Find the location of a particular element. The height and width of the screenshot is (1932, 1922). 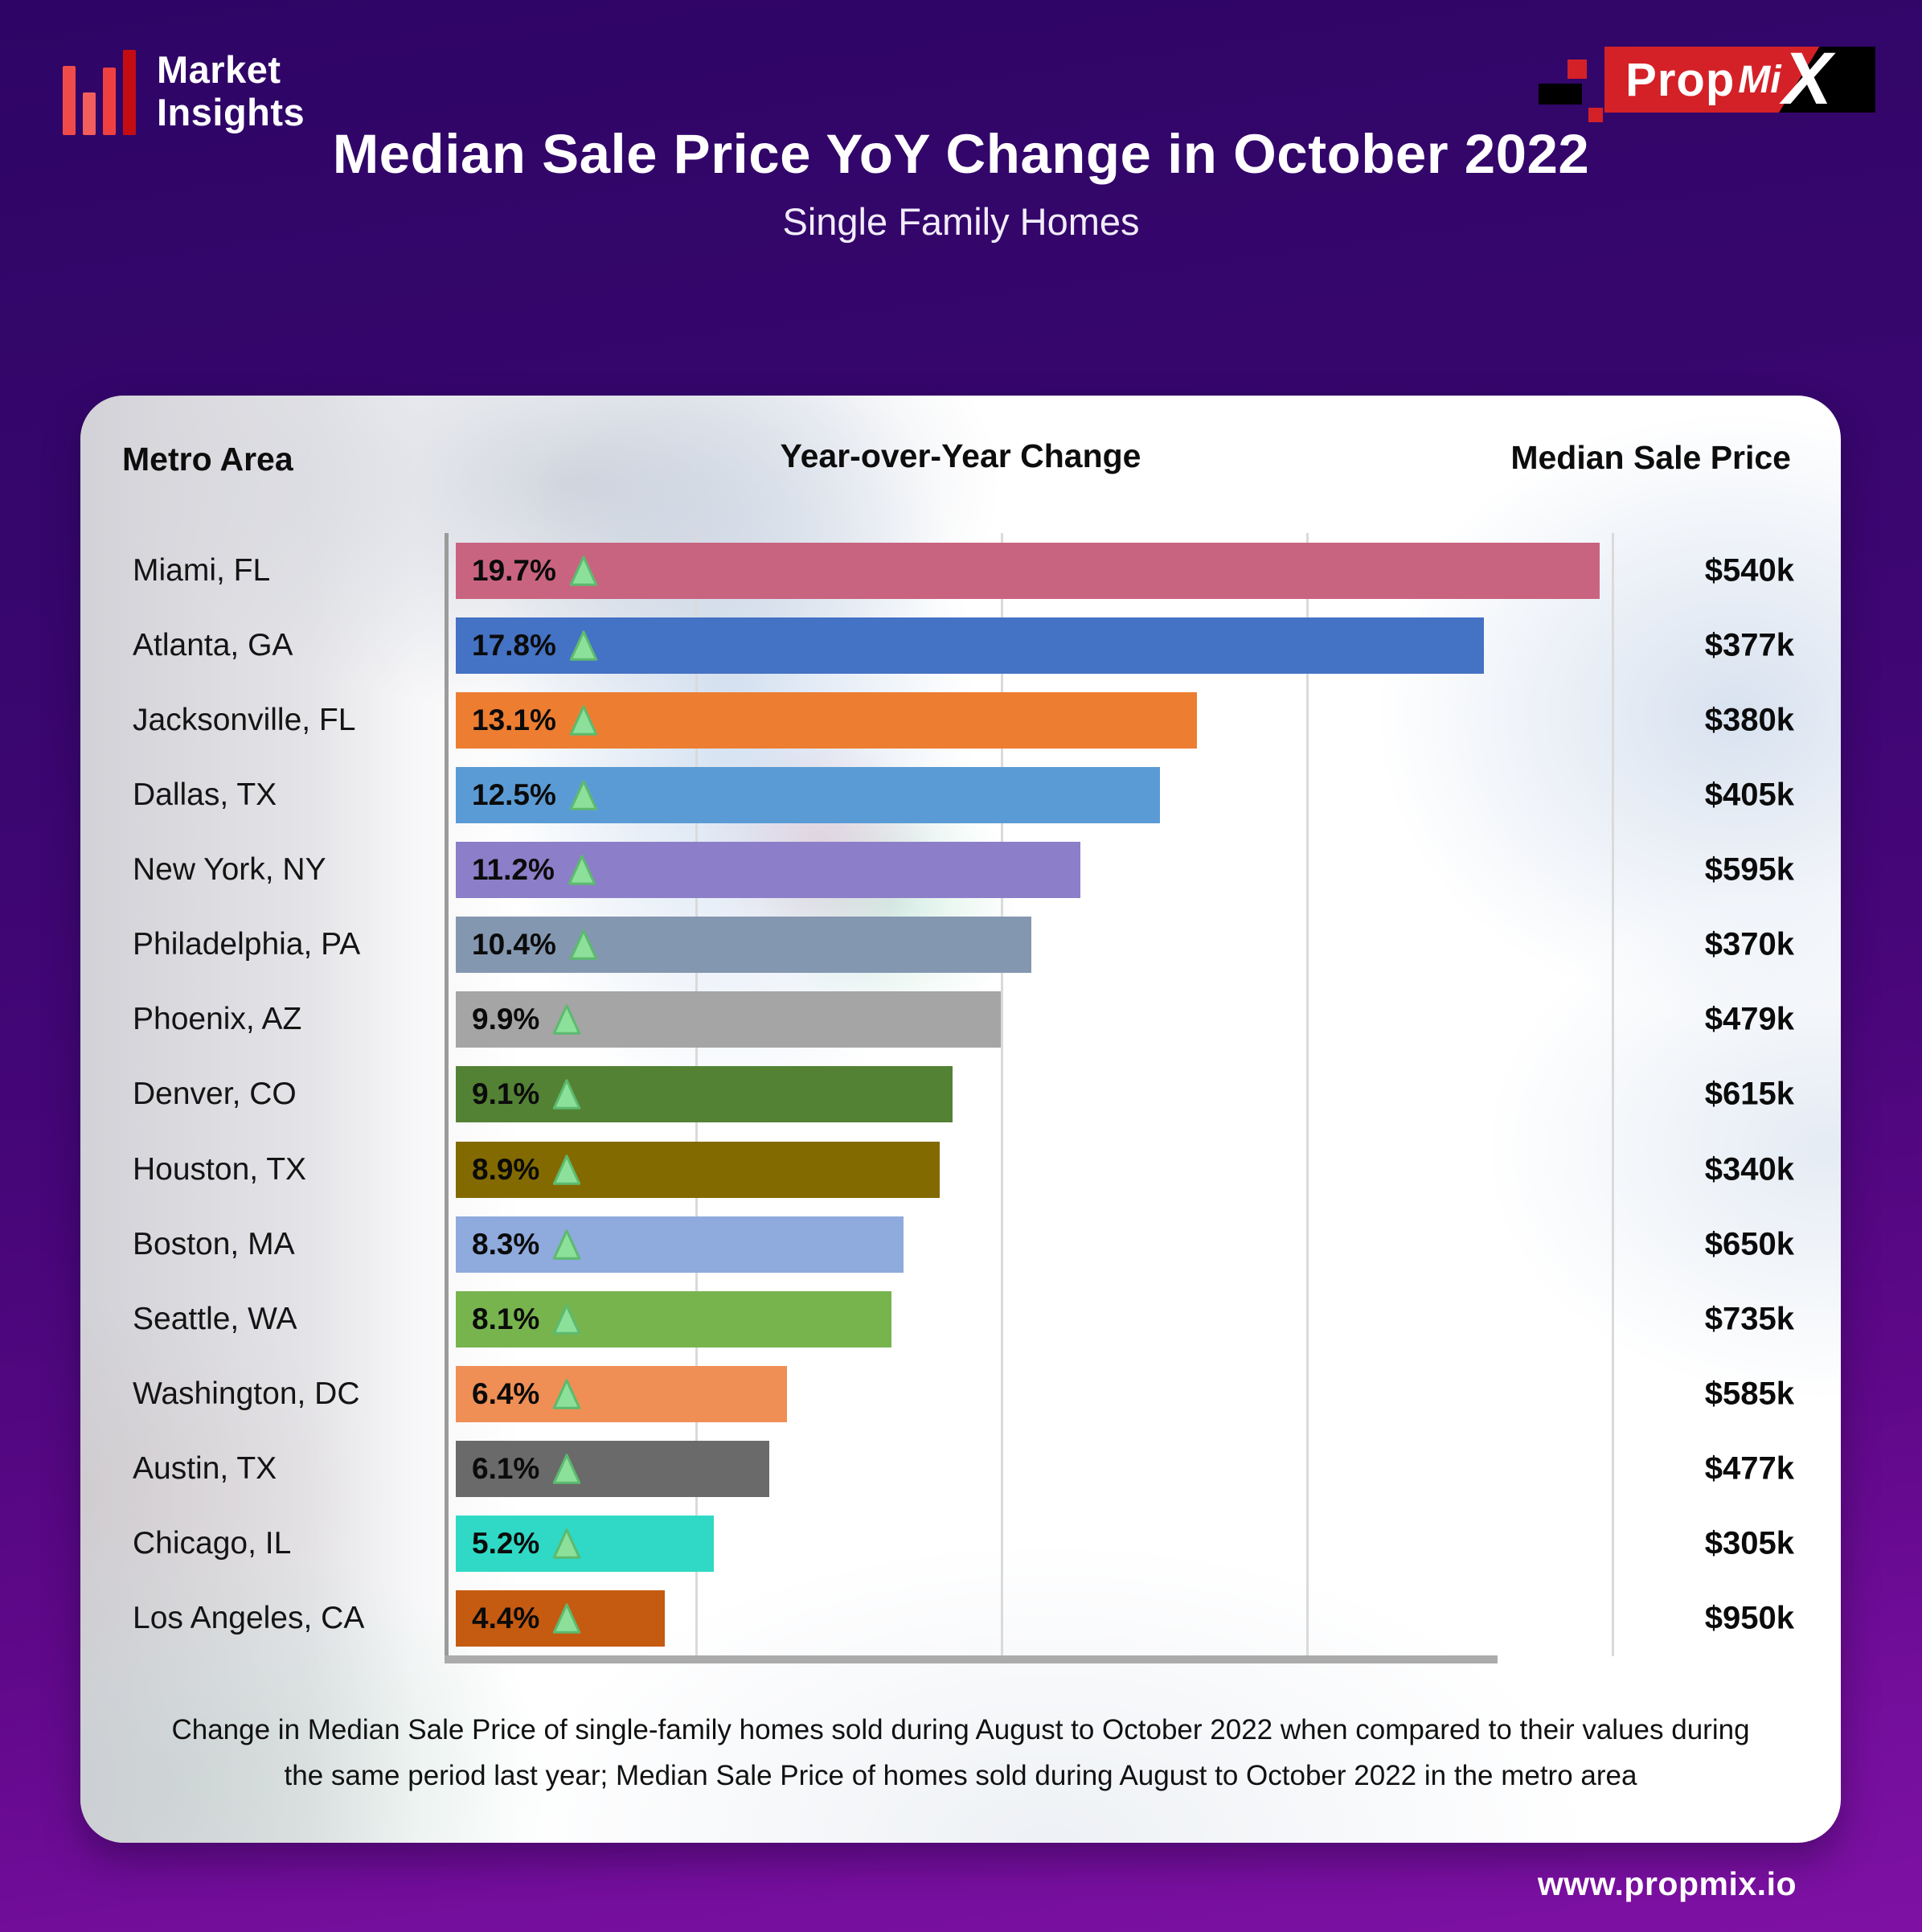

yoy-bar: 9.9% is located at coordinates (729, 1019).